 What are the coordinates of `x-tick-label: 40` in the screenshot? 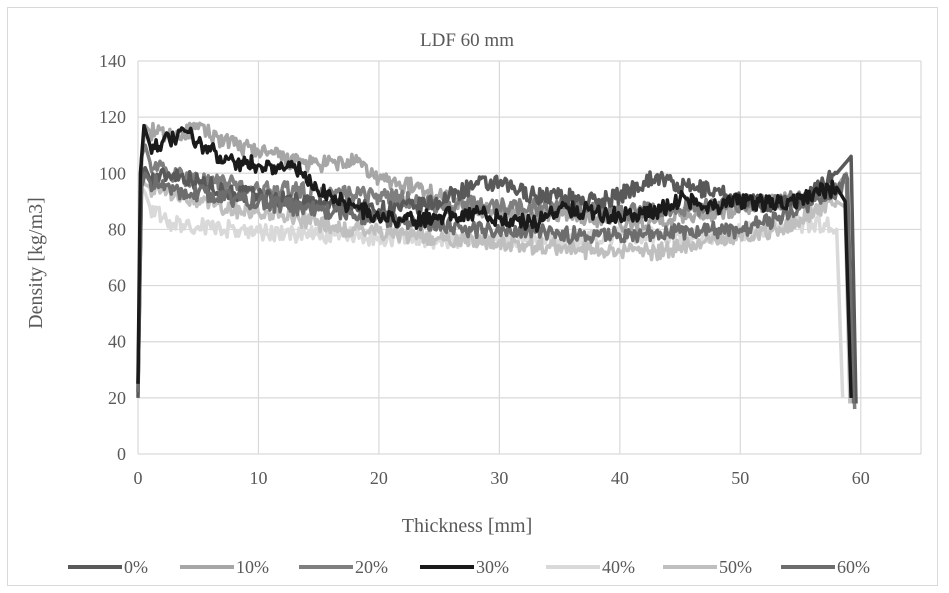 It's located at (620, 478).